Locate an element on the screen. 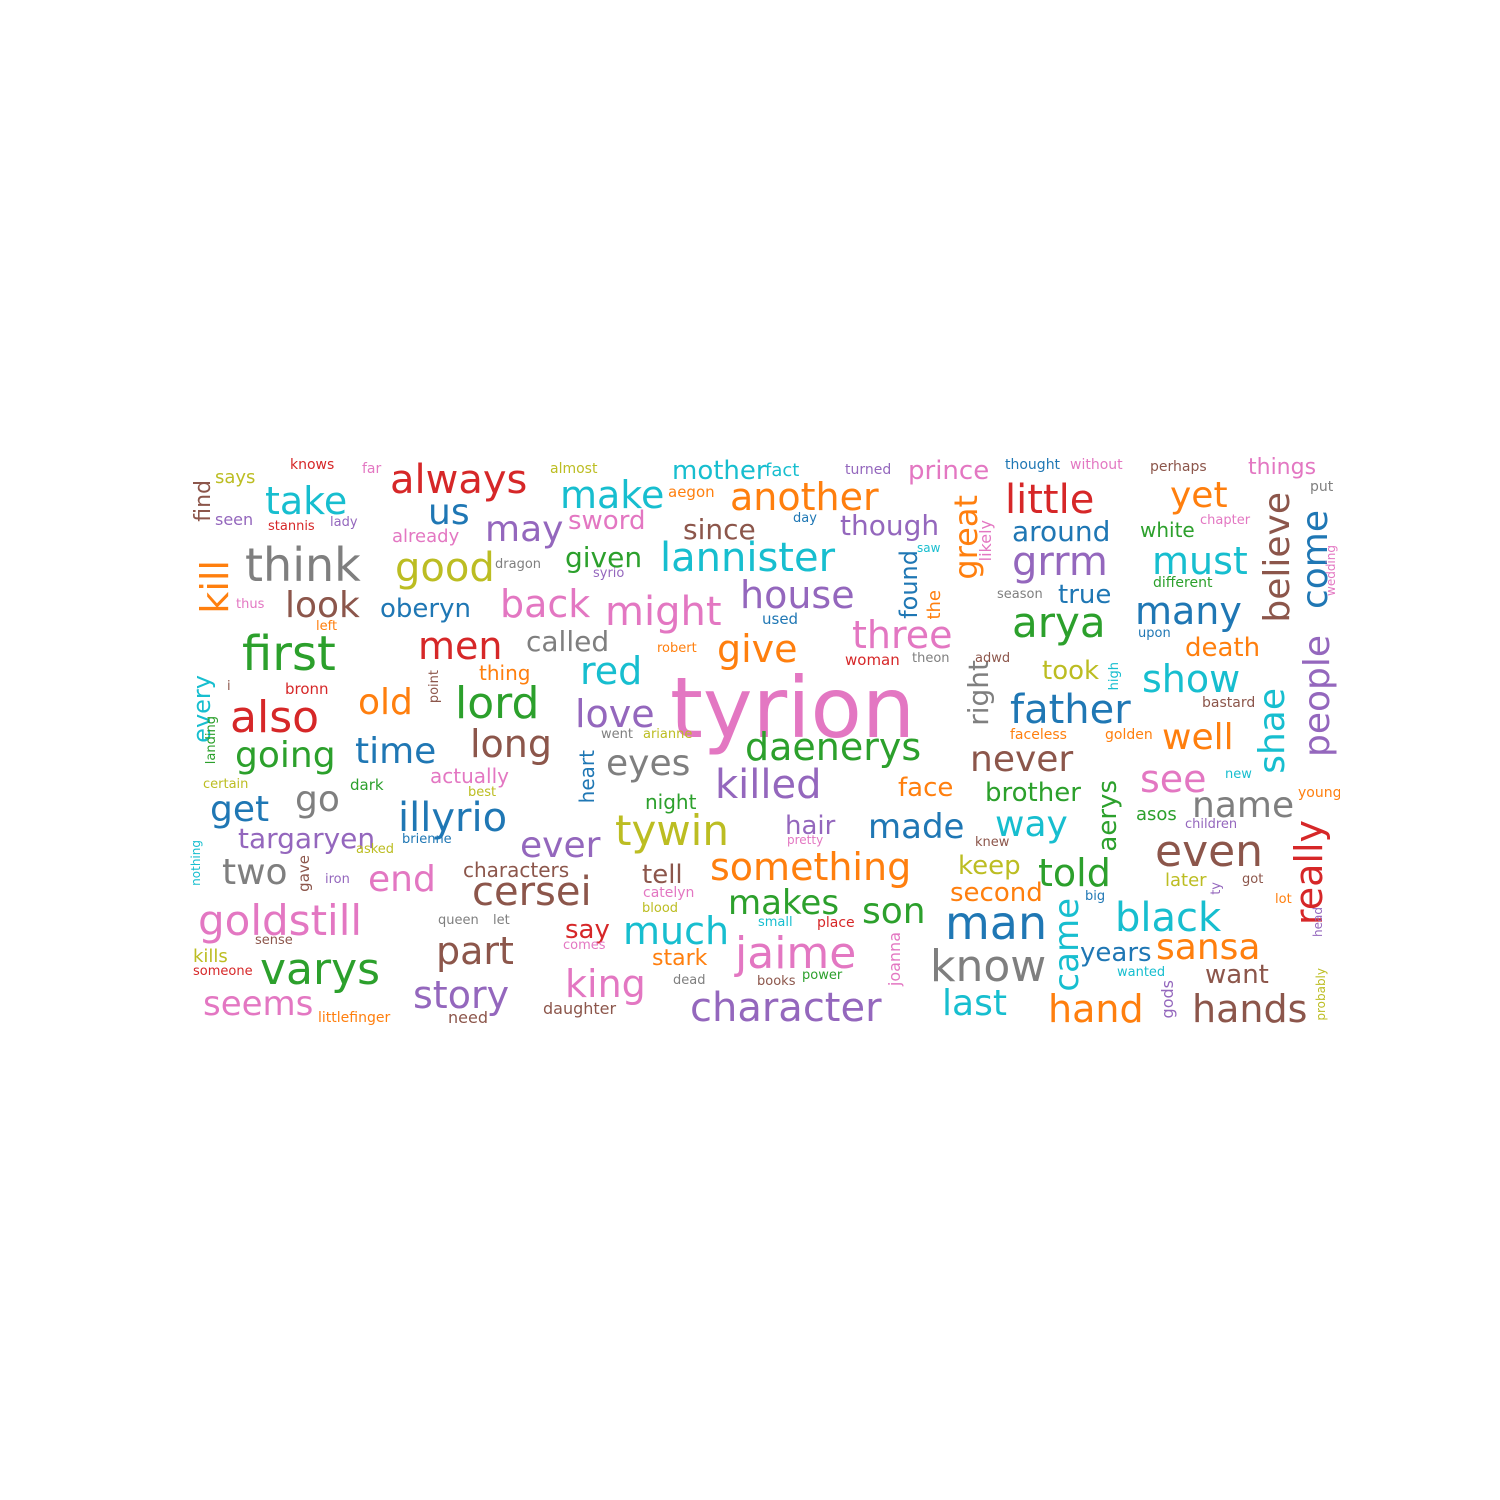  word-daenerys: daenerys is located at coordinates (833, 747).